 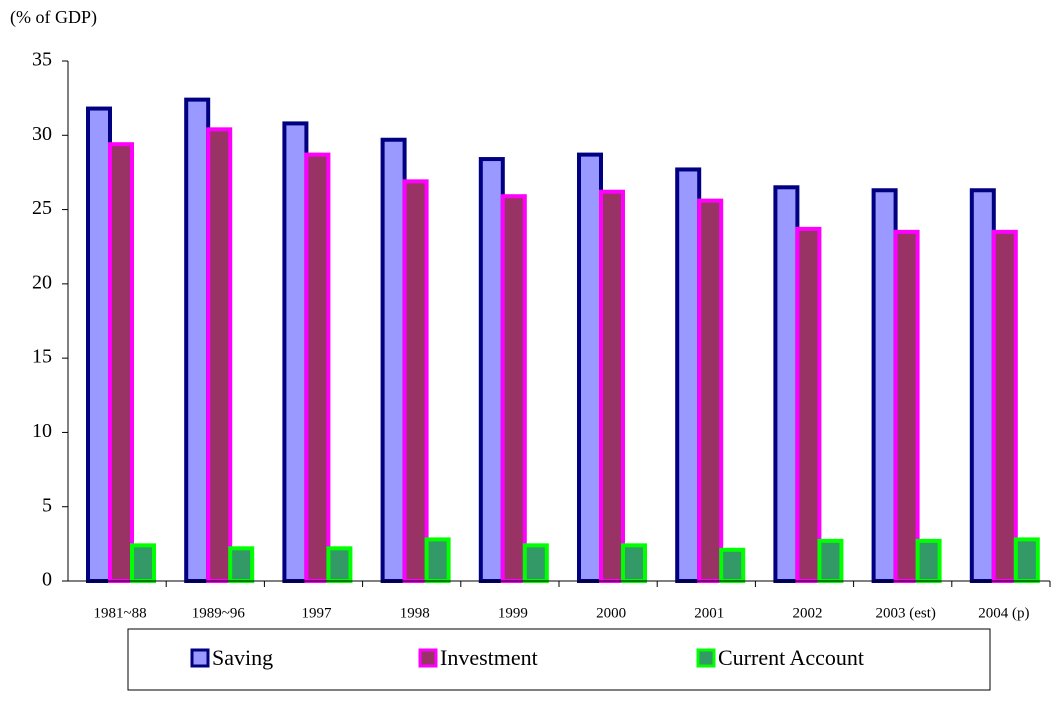 I want to click on legend-label: Saving, so click(x=242, y=657).